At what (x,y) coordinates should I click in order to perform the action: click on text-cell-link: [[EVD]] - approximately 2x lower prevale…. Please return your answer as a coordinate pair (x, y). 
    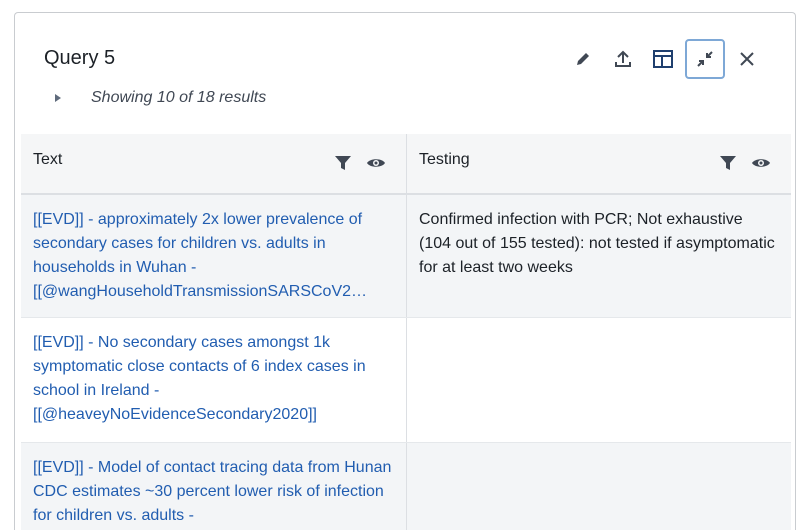
    Looking at the image, I should click on (200, 255).